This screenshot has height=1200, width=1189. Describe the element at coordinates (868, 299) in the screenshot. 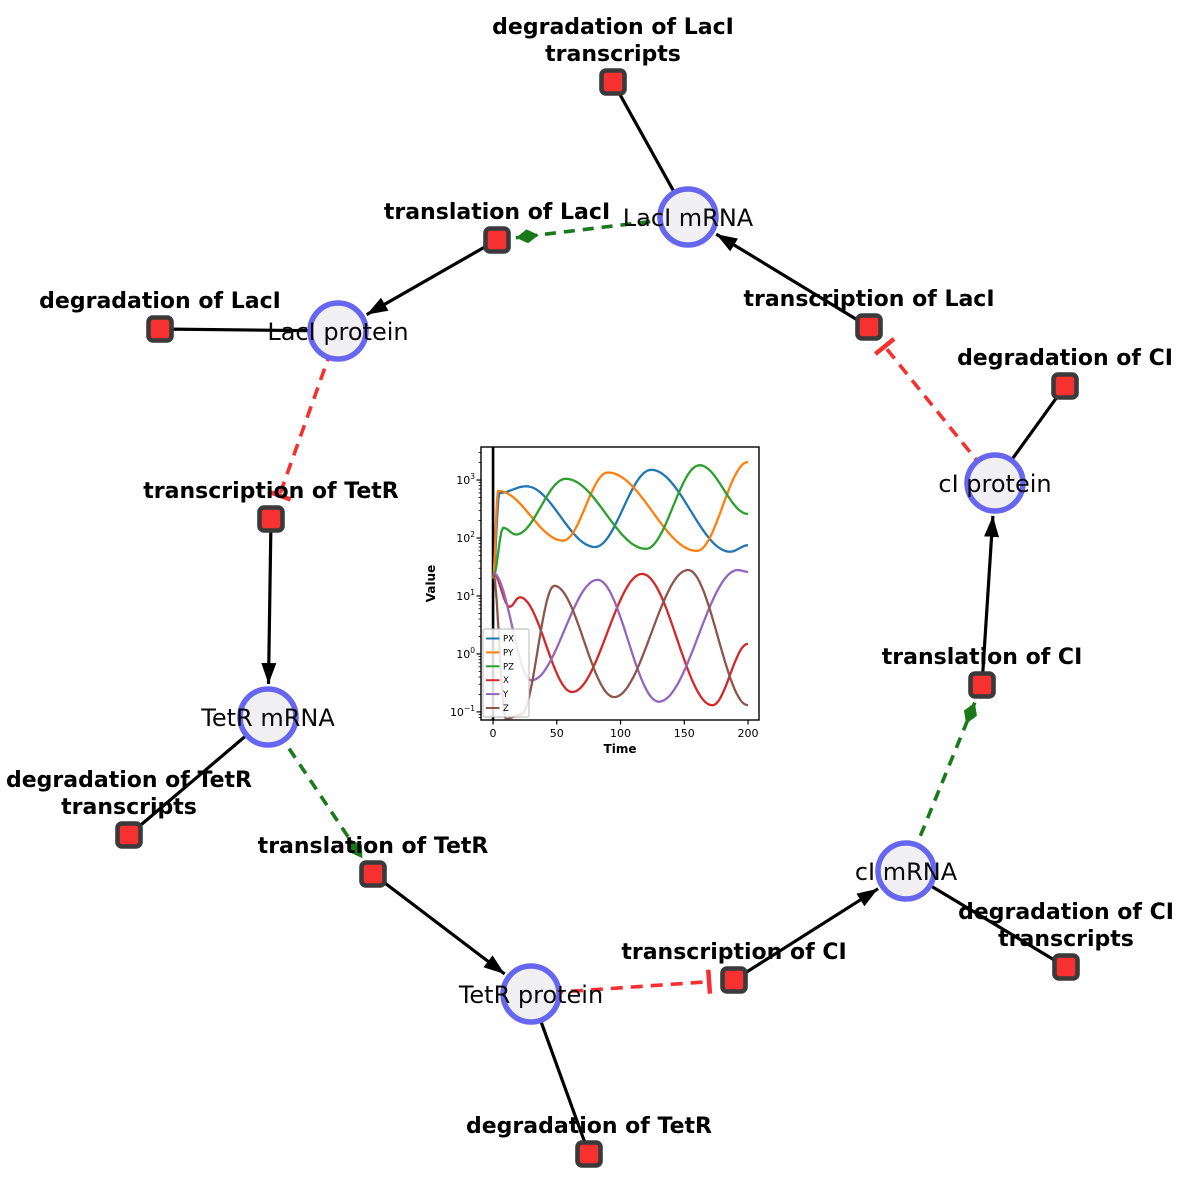

I see `label-transcription-laci: transcription of LacI` at that location.